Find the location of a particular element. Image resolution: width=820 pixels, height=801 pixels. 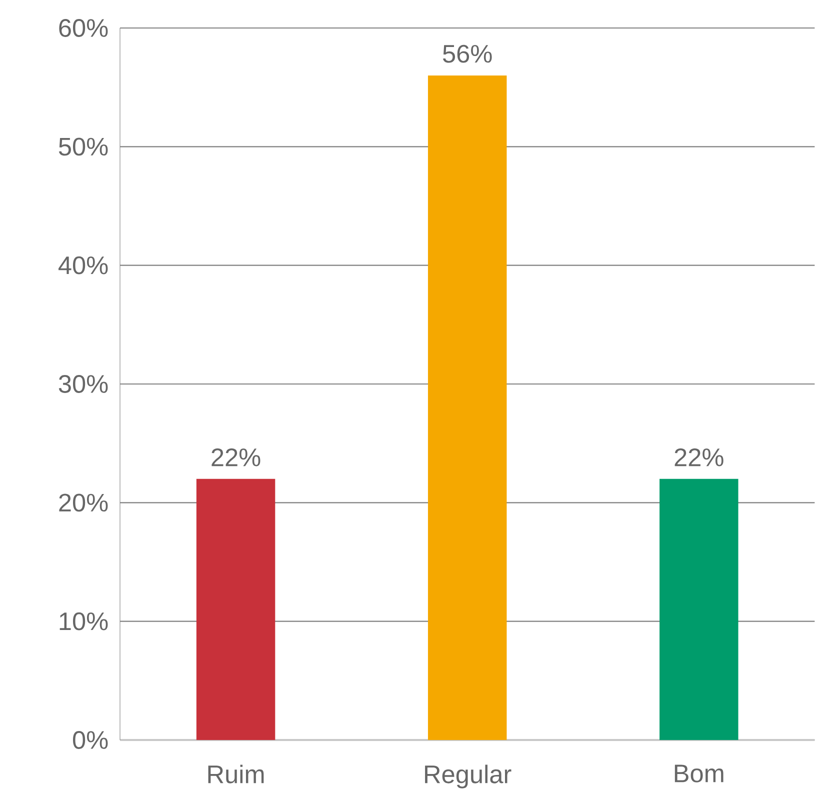

x-tick-label: Bom is located at coordinates (699, 773).